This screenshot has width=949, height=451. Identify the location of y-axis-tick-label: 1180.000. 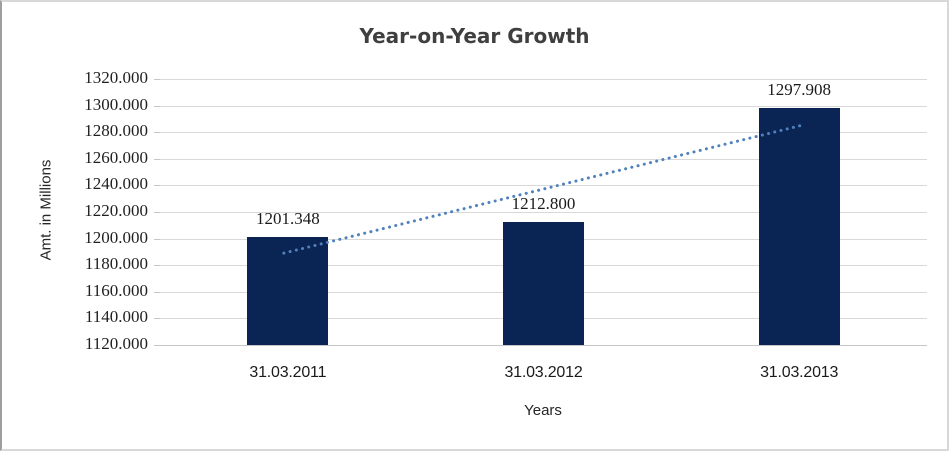
(116, 264).